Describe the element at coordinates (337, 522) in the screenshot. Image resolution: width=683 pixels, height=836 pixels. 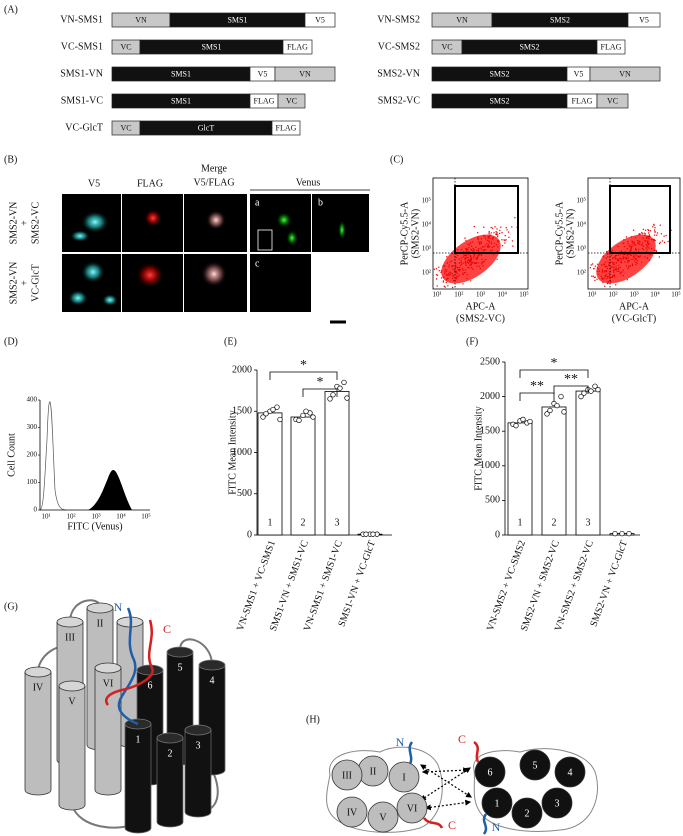
I see `bar-number: 3` at that location.